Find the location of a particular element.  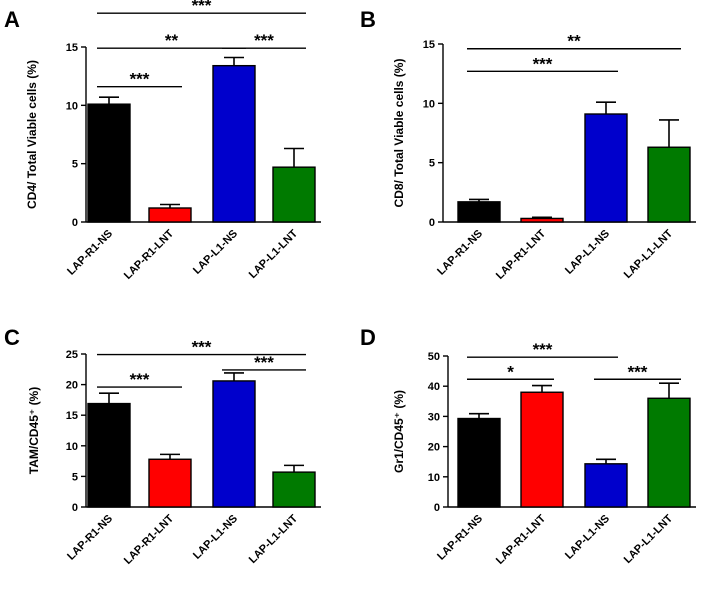

y-tick-label: 30 is located at coordinates (434, 417).